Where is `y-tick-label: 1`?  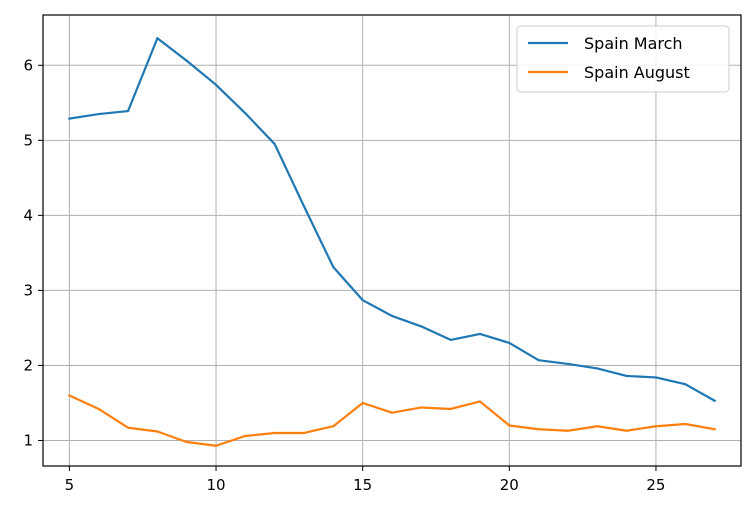 y-tick-label: 1 is located at coordinates (28, 440).